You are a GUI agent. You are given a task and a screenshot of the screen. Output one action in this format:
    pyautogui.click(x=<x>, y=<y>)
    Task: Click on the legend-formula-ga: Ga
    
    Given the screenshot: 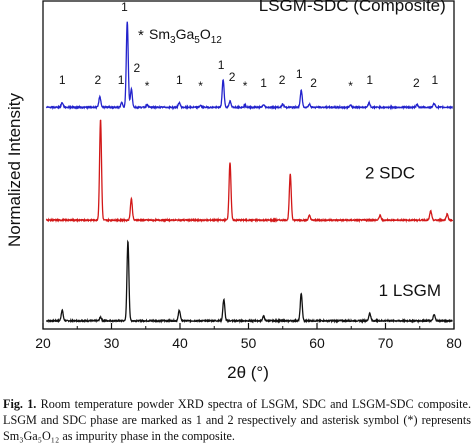 What is the action you would take?
    pyautogui.click(x=185, y=34)
    